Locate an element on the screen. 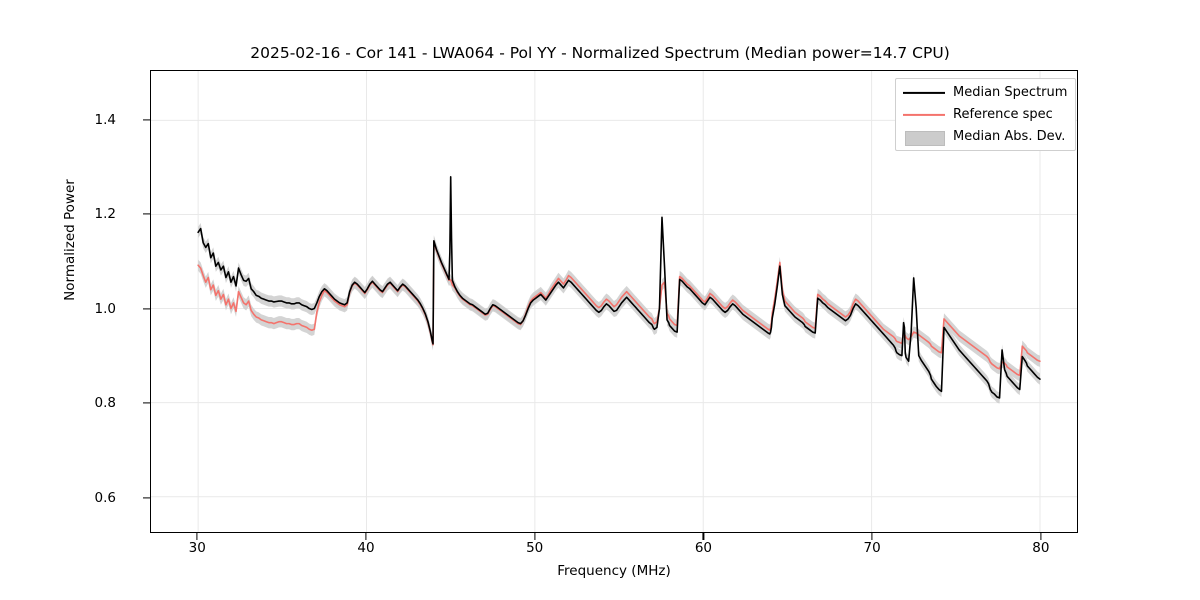 The width and height of the screenshot is (1200, 600). y-tick-label: 1.4 is located at coordinates (105, 119).